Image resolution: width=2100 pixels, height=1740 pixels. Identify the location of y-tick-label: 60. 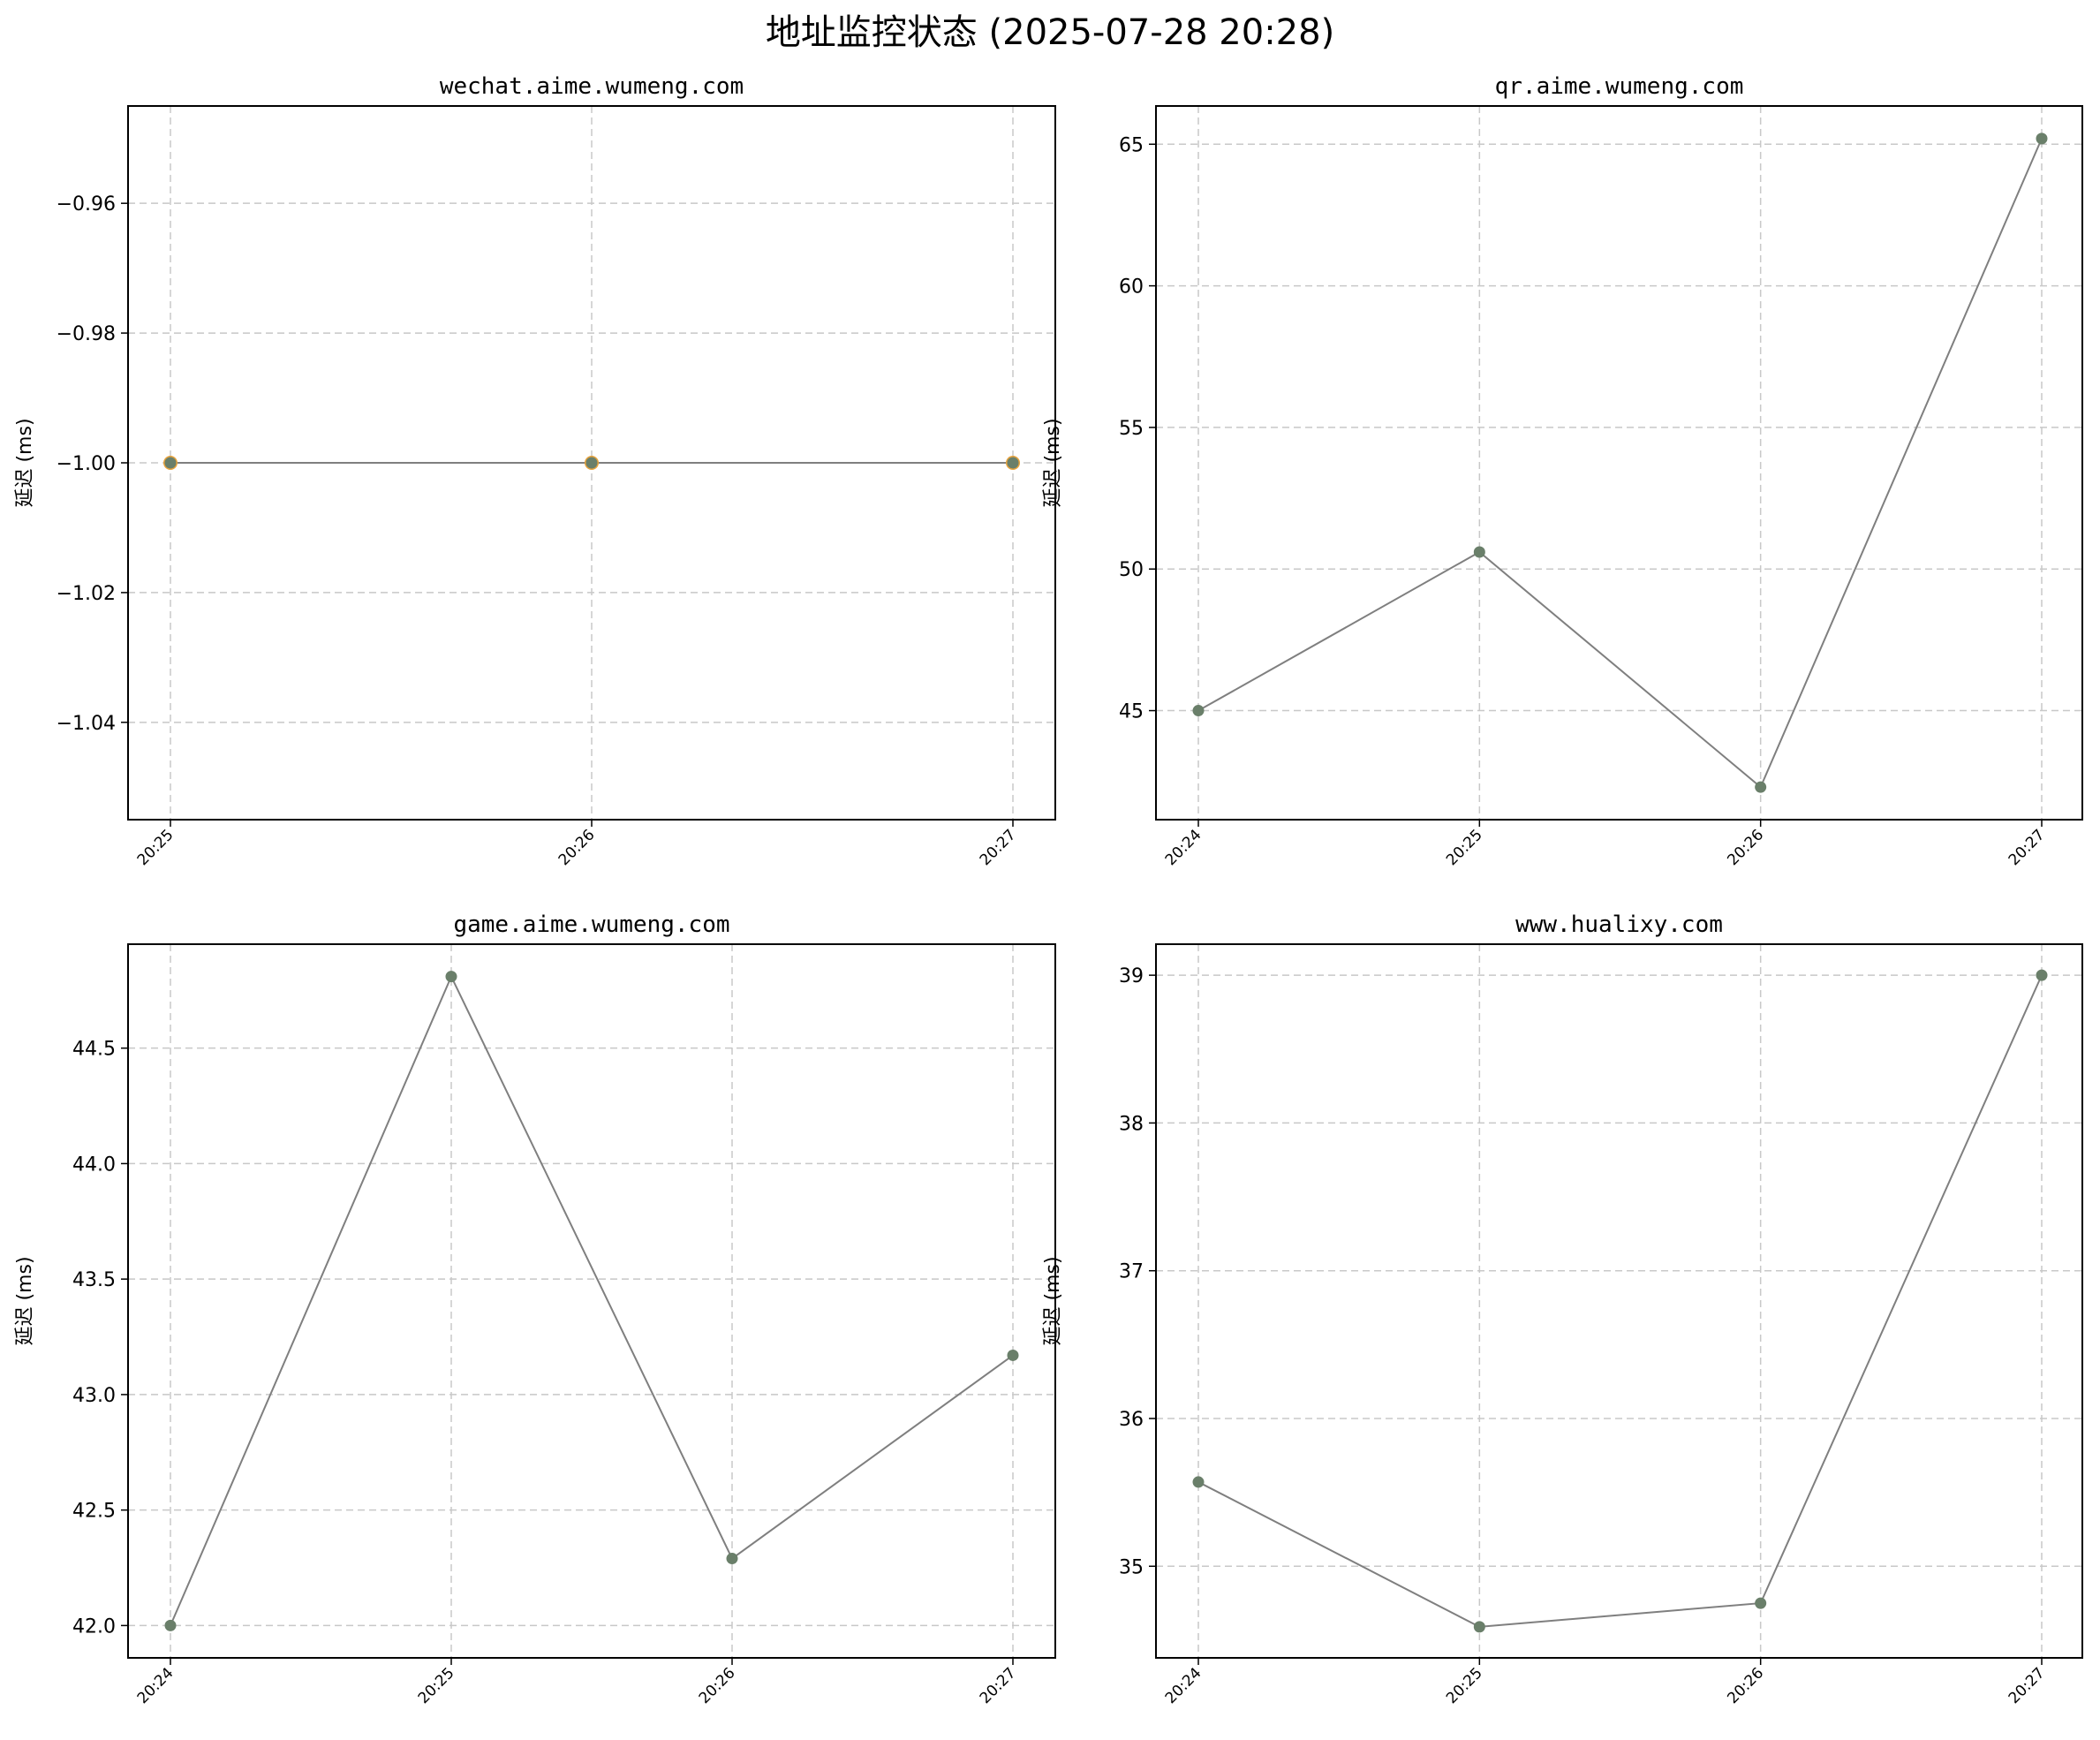
(1132, 287).